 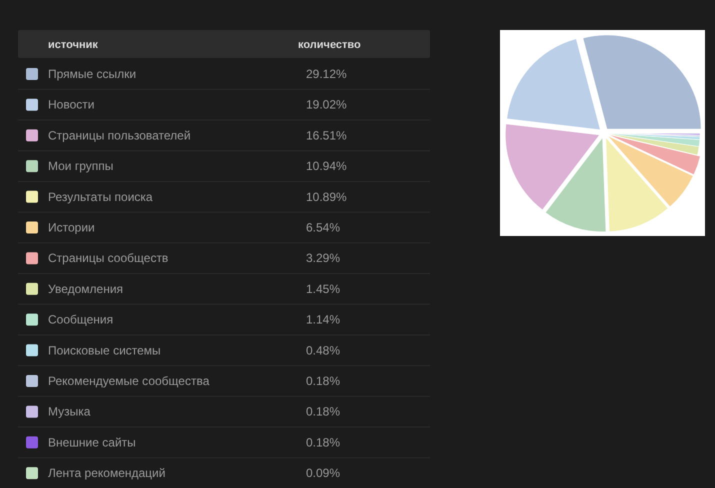 I want to click on data-label: 3.29%, so click(x=323, y=258).